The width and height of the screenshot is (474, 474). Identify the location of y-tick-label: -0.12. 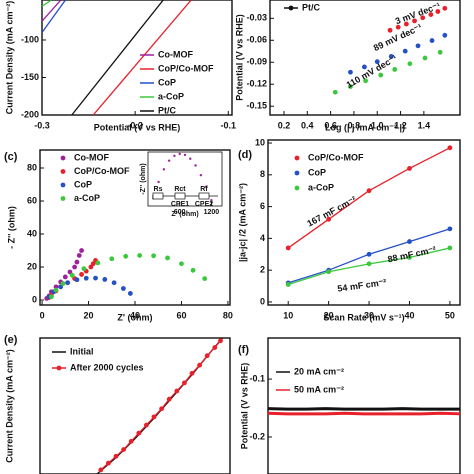
(256, 84).